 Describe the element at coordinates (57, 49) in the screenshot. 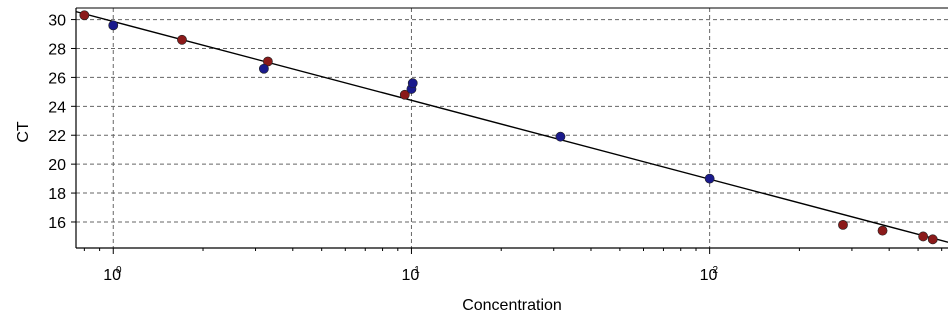

I see `y-tick-label: 28` at that location.